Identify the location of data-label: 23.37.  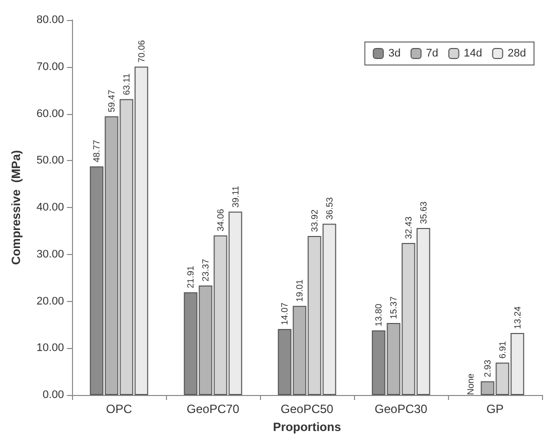
(205, 270).